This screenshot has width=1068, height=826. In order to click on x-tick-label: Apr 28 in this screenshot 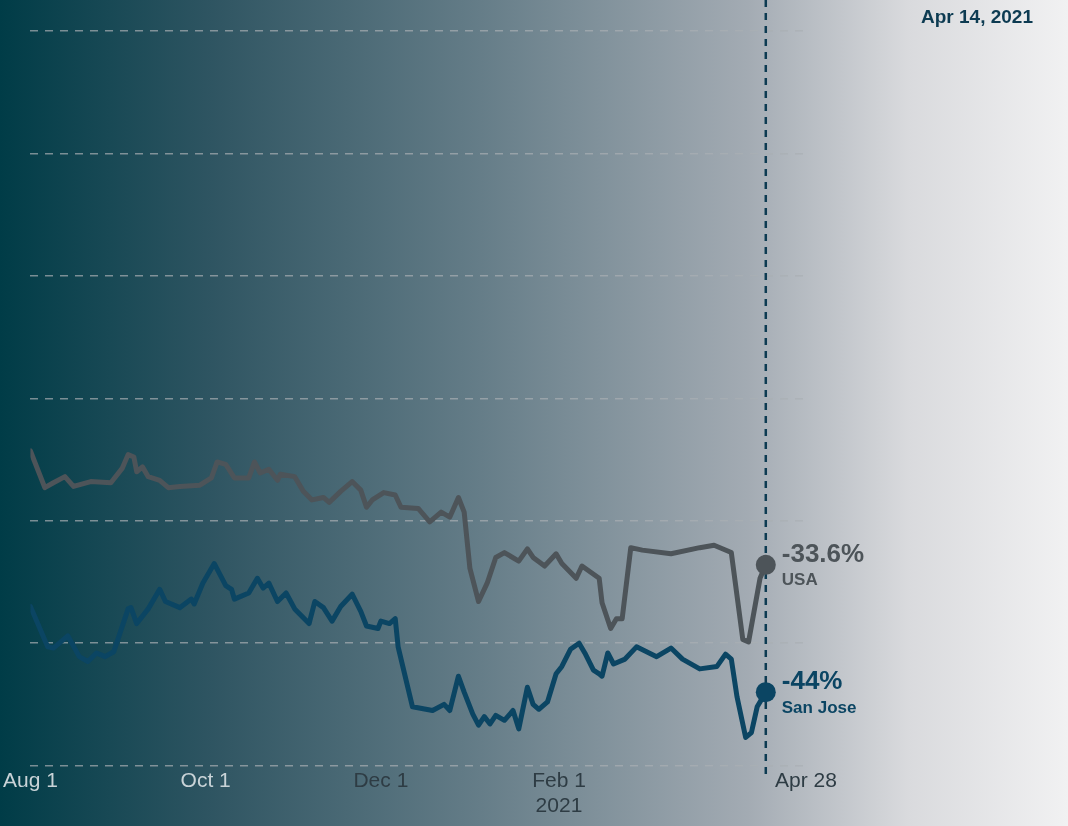, I will do `click(806, 779)`.